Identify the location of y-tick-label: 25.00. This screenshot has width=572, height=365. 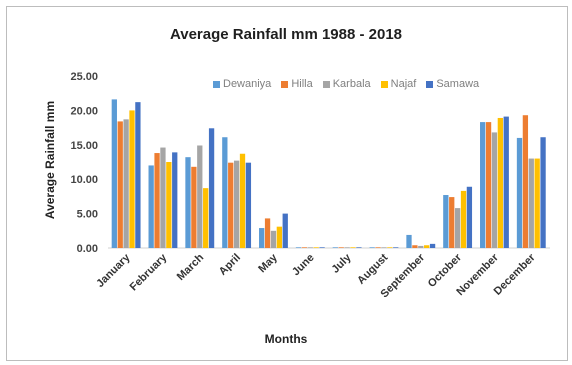
(84, 77).